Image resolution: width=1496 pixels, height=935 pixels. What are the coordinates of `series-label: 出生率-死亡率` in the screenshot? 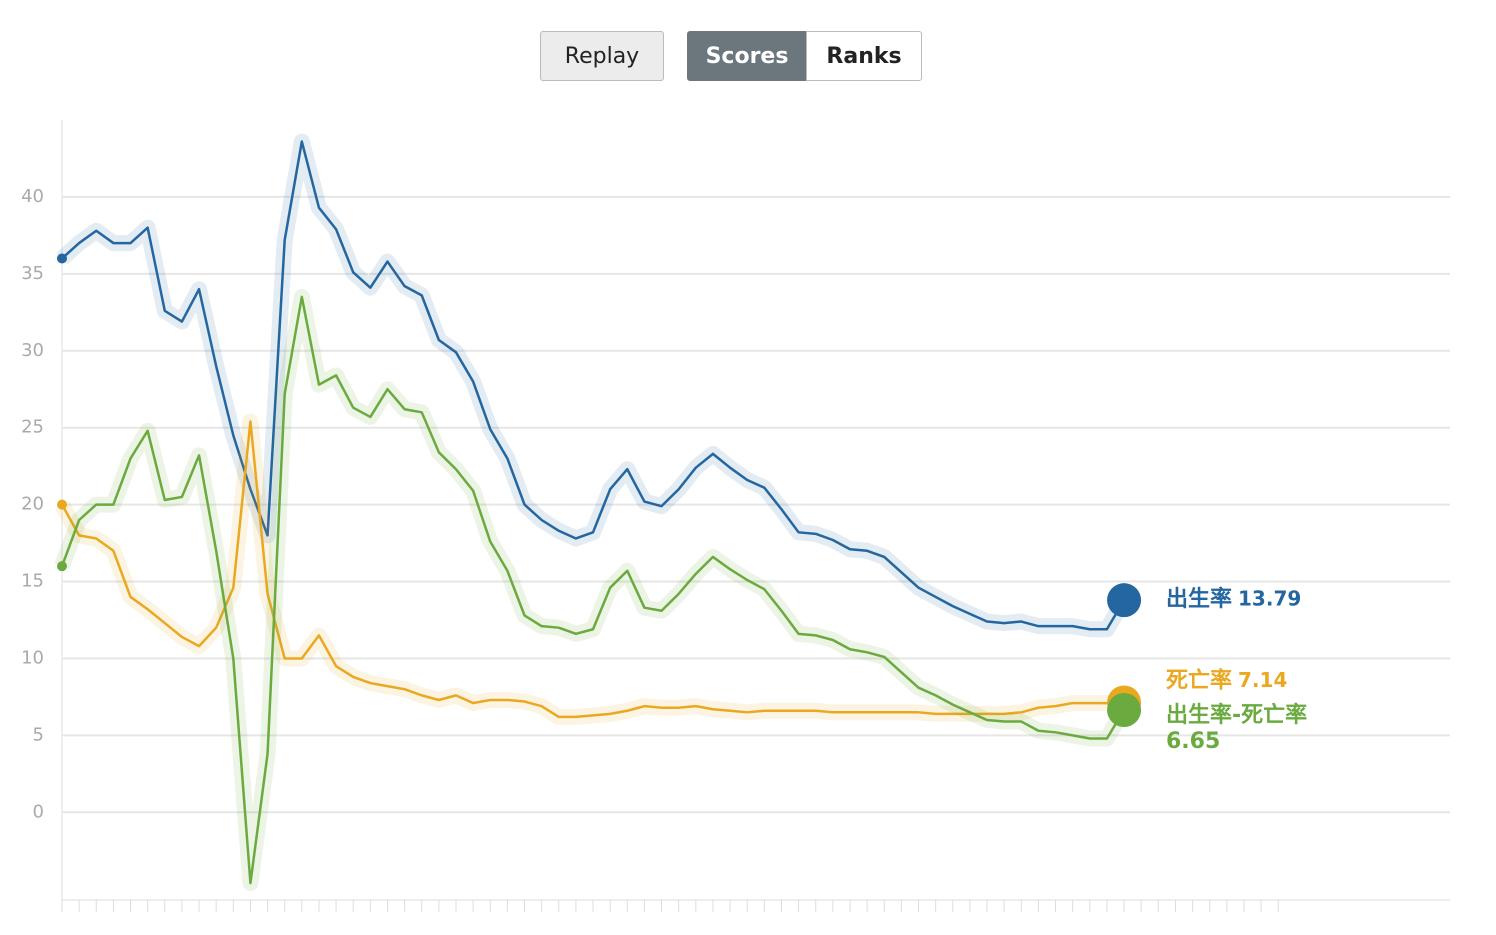 It's located at (1236, 715).